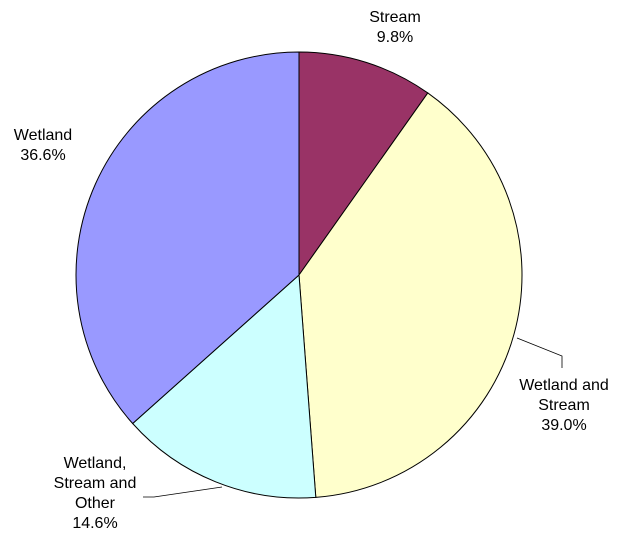 This screenshot has height=550, width=624. Describe the element at coordinates (95, 493) in the screenshot. I see `slice-label-wetland-stream-and-other: Wetland, Stream and Other 14.6%` at that location.